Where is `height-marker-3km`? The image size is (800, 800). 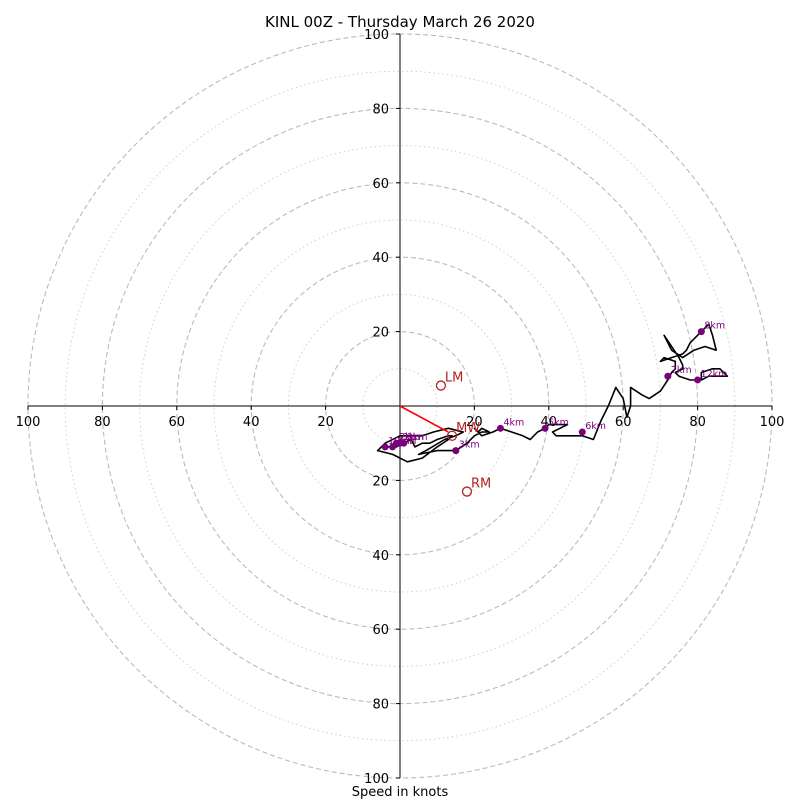 height-marker-3km is located at coordinates (456, 451).